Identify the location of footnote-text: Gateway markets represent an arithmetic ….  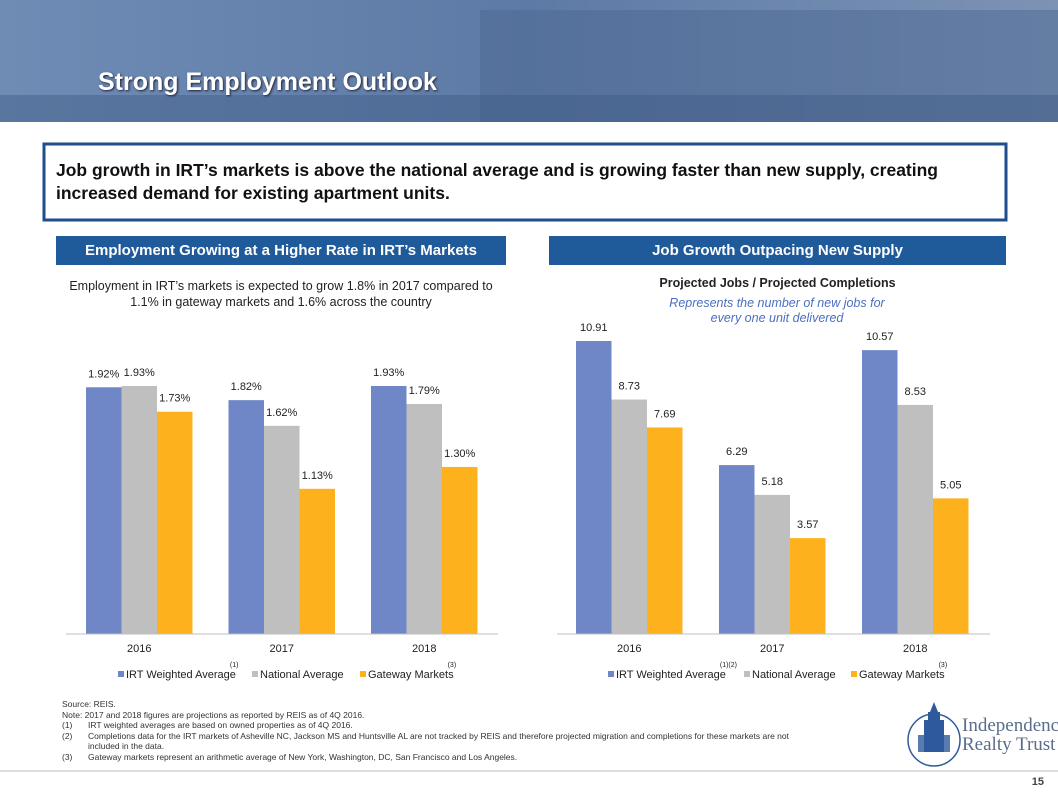
(303, 756).